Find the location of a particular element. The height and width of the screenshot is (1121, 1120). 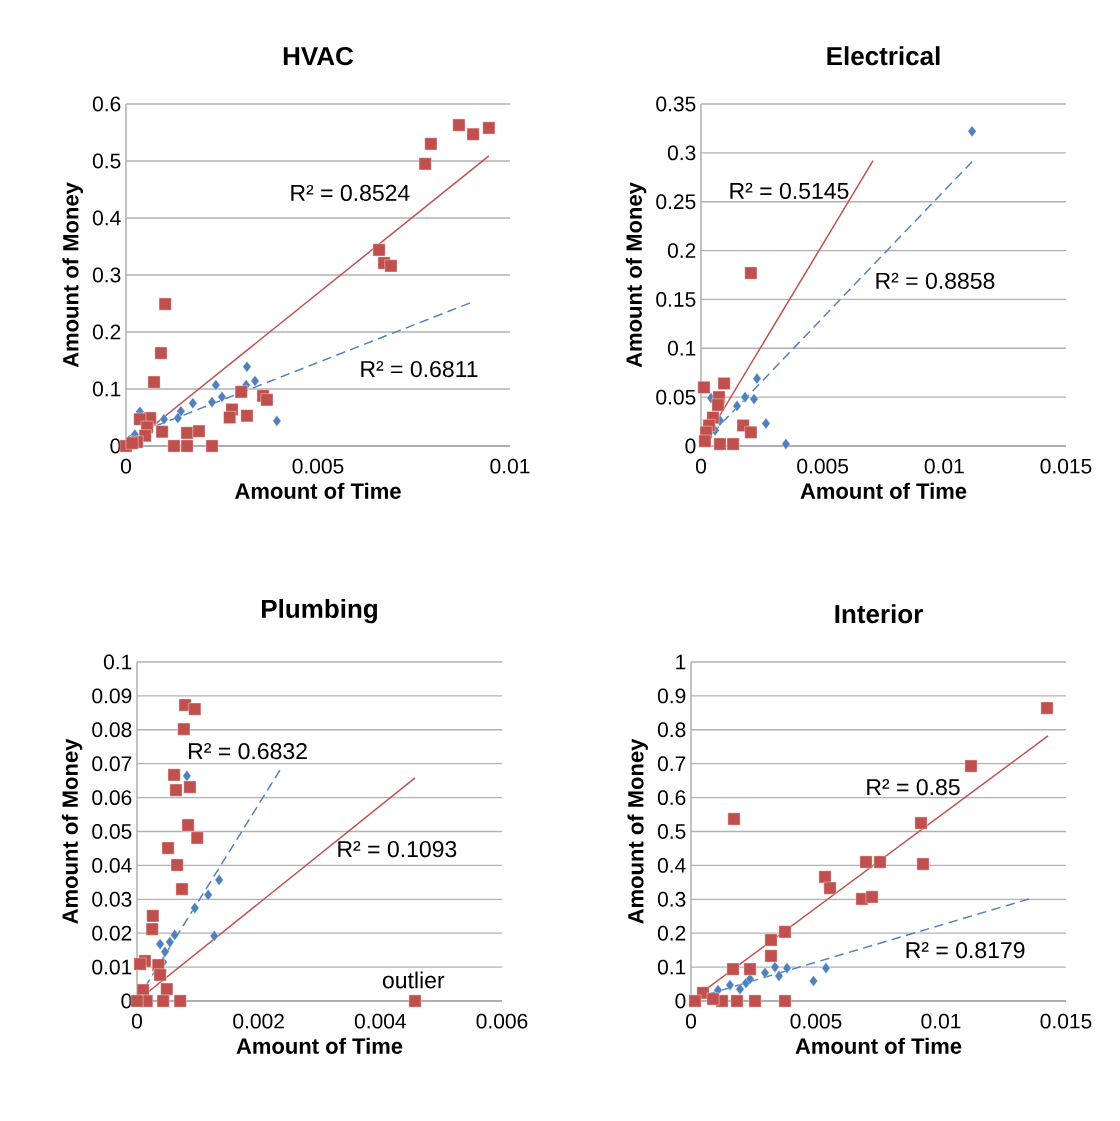

chart-title: HVAC is located at coordinates (318, 56).